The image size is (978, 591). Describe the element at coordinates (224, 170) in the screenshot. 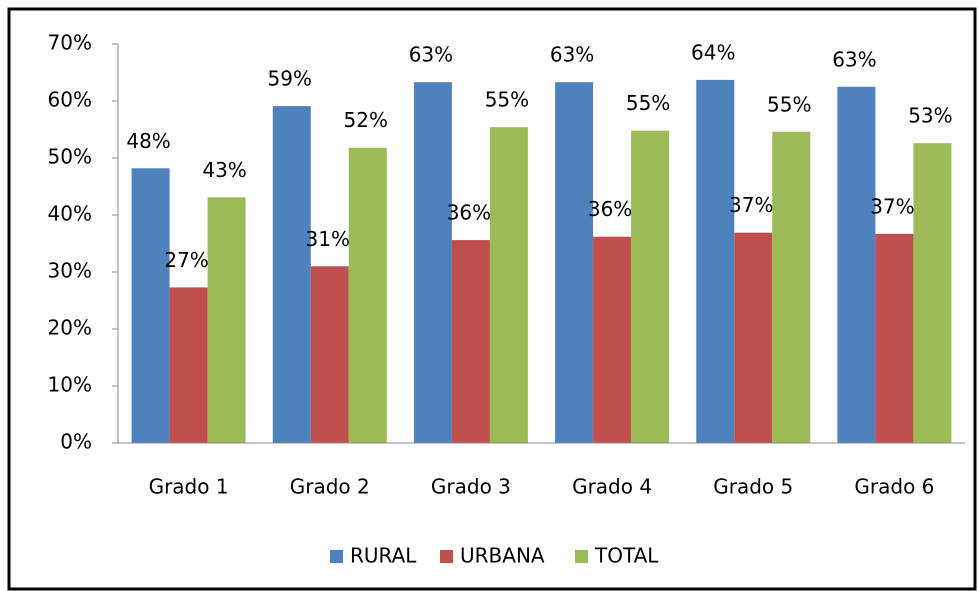

I see `data-label: 43%` at that location.